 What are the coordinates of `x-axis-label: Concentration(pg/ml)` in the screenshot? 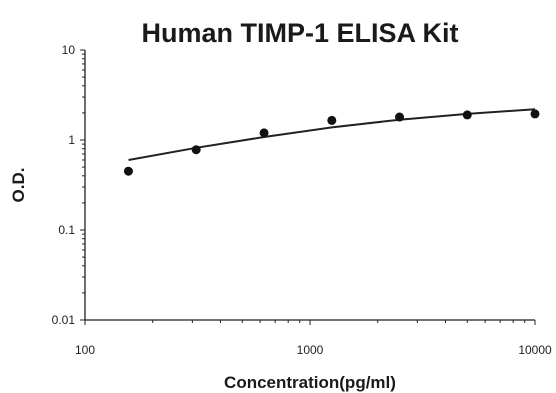 It's located at (310, 382).